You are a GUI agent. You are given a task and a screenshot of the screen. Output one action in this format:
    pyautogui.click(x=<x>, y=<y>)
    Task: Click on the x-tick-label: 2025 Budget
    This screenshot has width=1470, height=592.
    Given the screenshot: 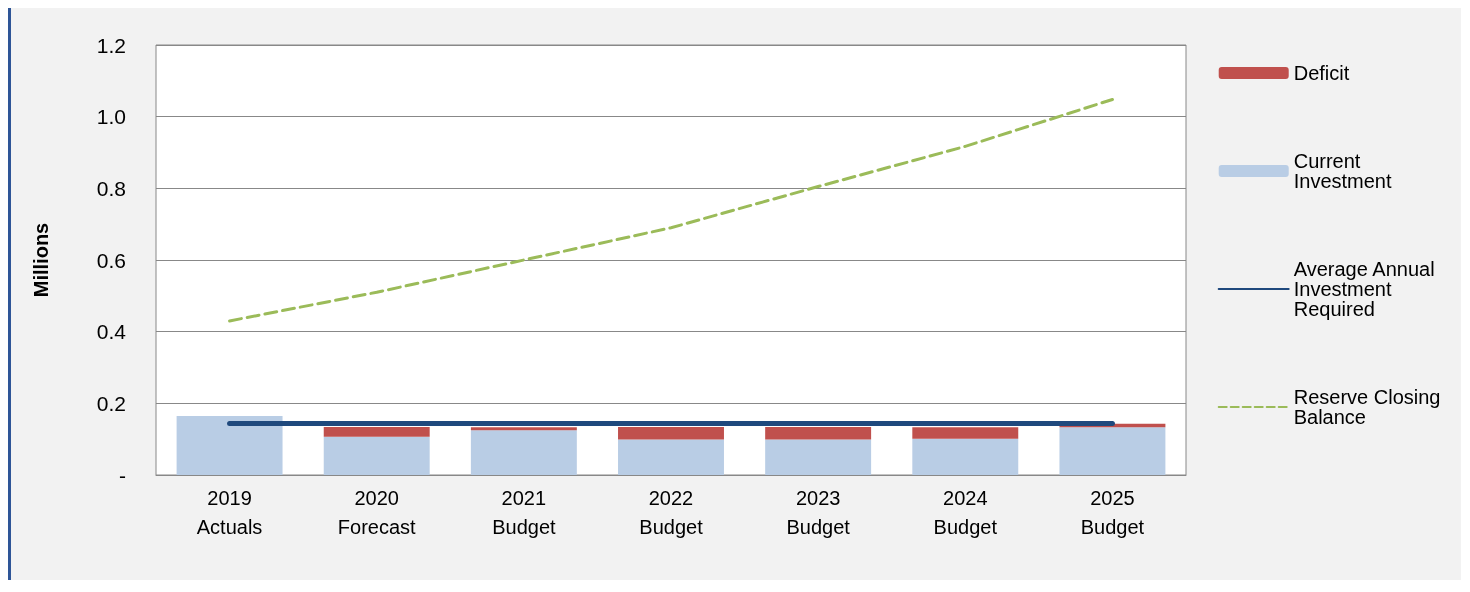 What is the action you would take?
    pyautogui.click(x=1112, y=512)
    